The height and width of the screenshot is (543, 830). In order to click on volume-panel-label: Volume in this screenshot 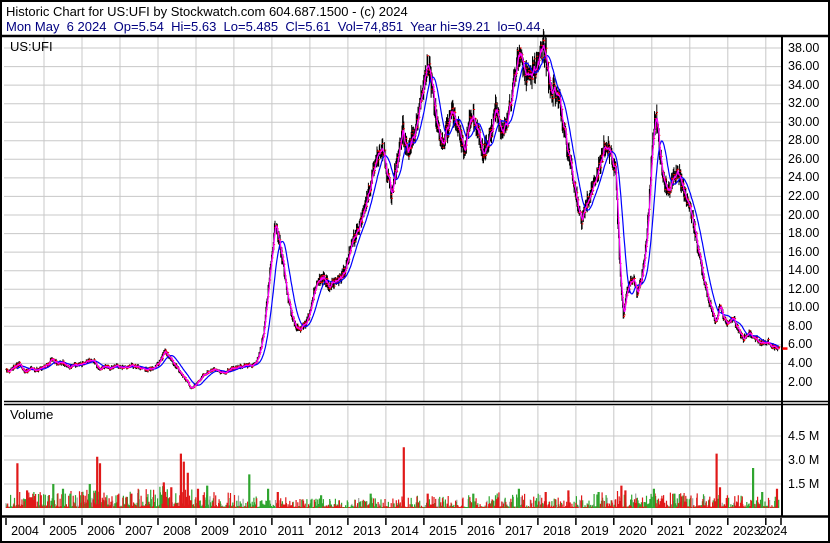, I will do `click(32, 414)`.